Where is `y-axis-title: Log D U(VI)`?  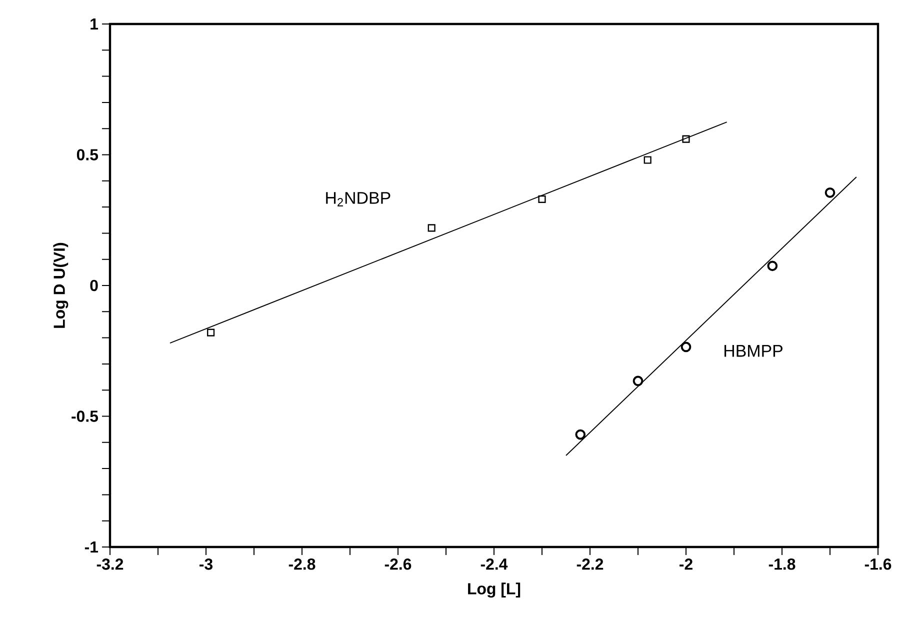
y-axis-title: Log D U(VI) is located at coordinates (60, 285).